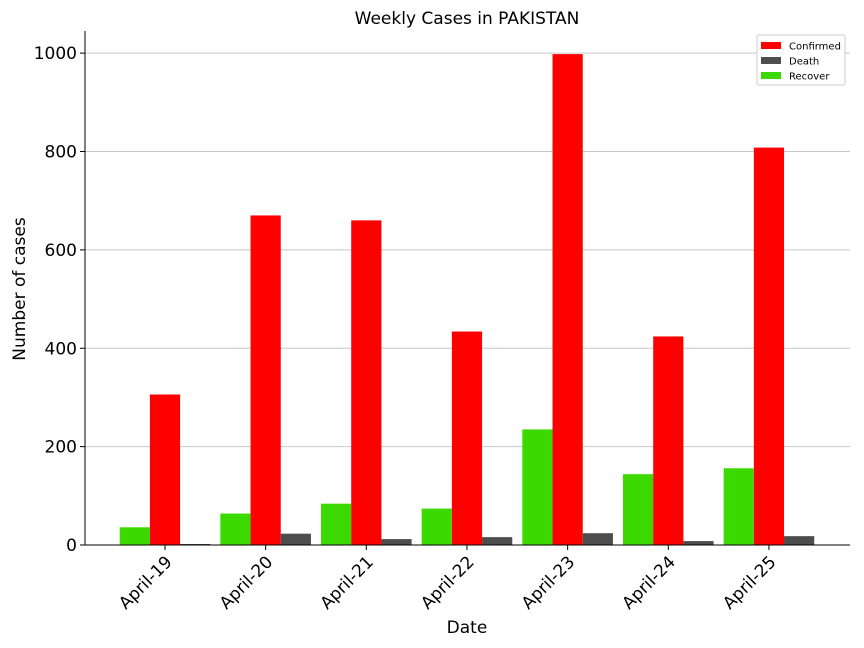  What do you see at coordinates (467, 19) in the screenshot?
I see `chart-title: Weekly Cases in PAKISTAN` at bounding box center [467, 19].